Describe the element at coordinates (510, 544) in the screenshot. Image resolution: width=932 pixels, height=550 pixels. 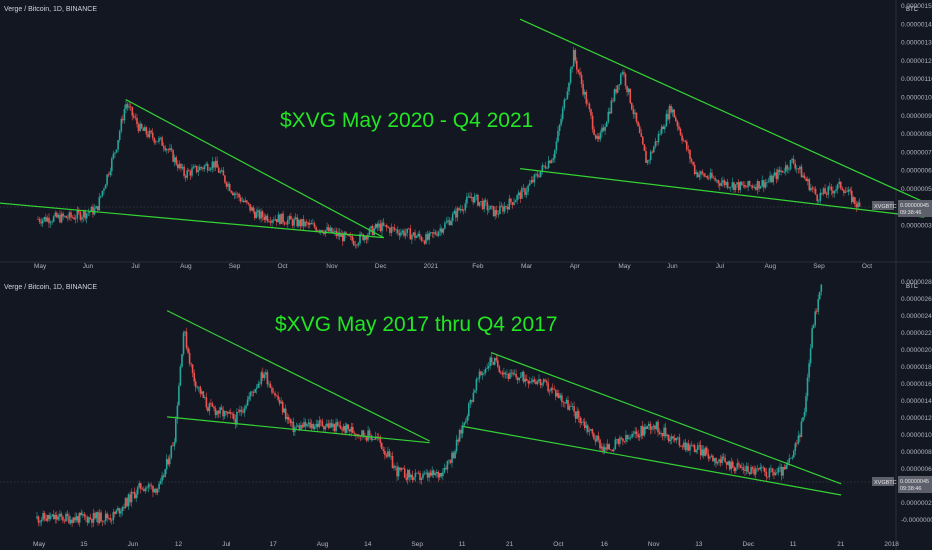
I see `time-tick-label: 21` at that location.